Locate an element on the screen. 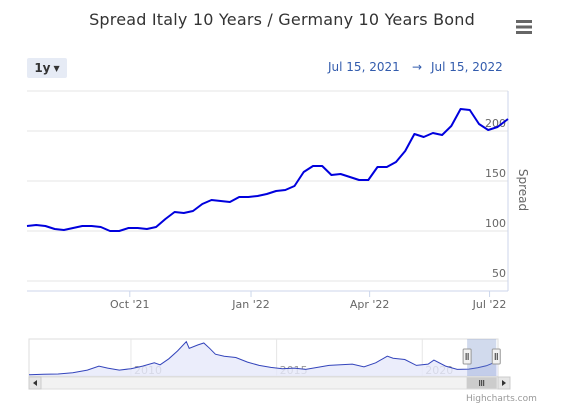  y-tick-label: 50 is located at coordinates (499, 273).